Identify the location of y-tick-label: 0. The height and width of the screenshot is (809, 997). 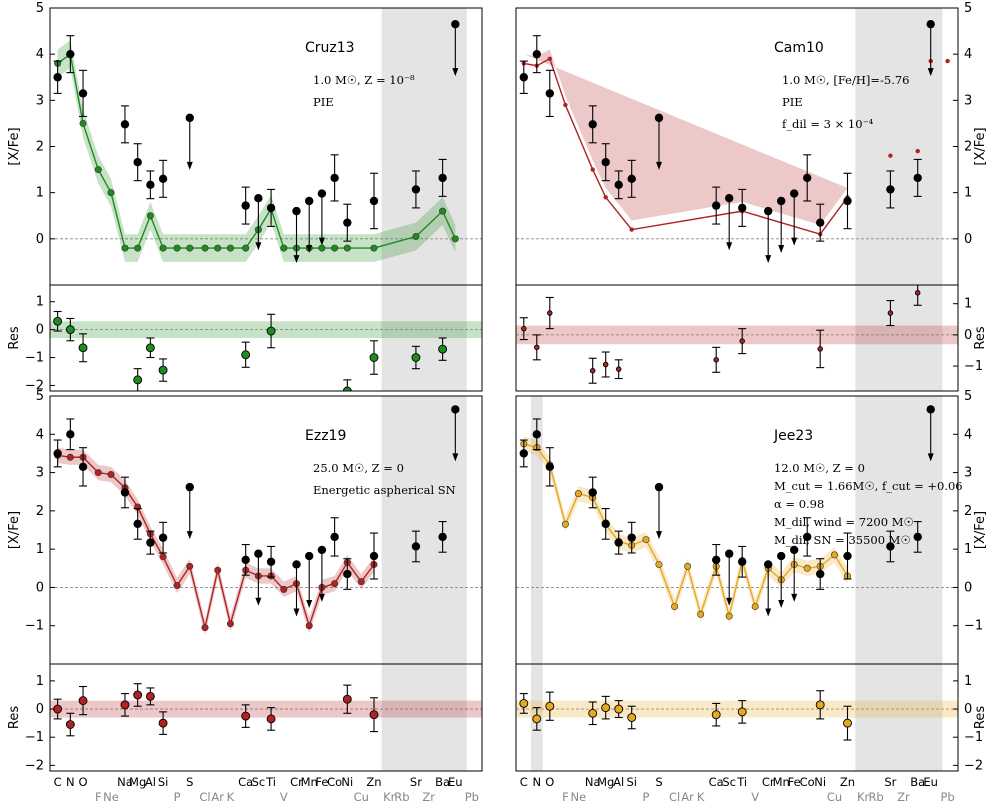
(968, 239).